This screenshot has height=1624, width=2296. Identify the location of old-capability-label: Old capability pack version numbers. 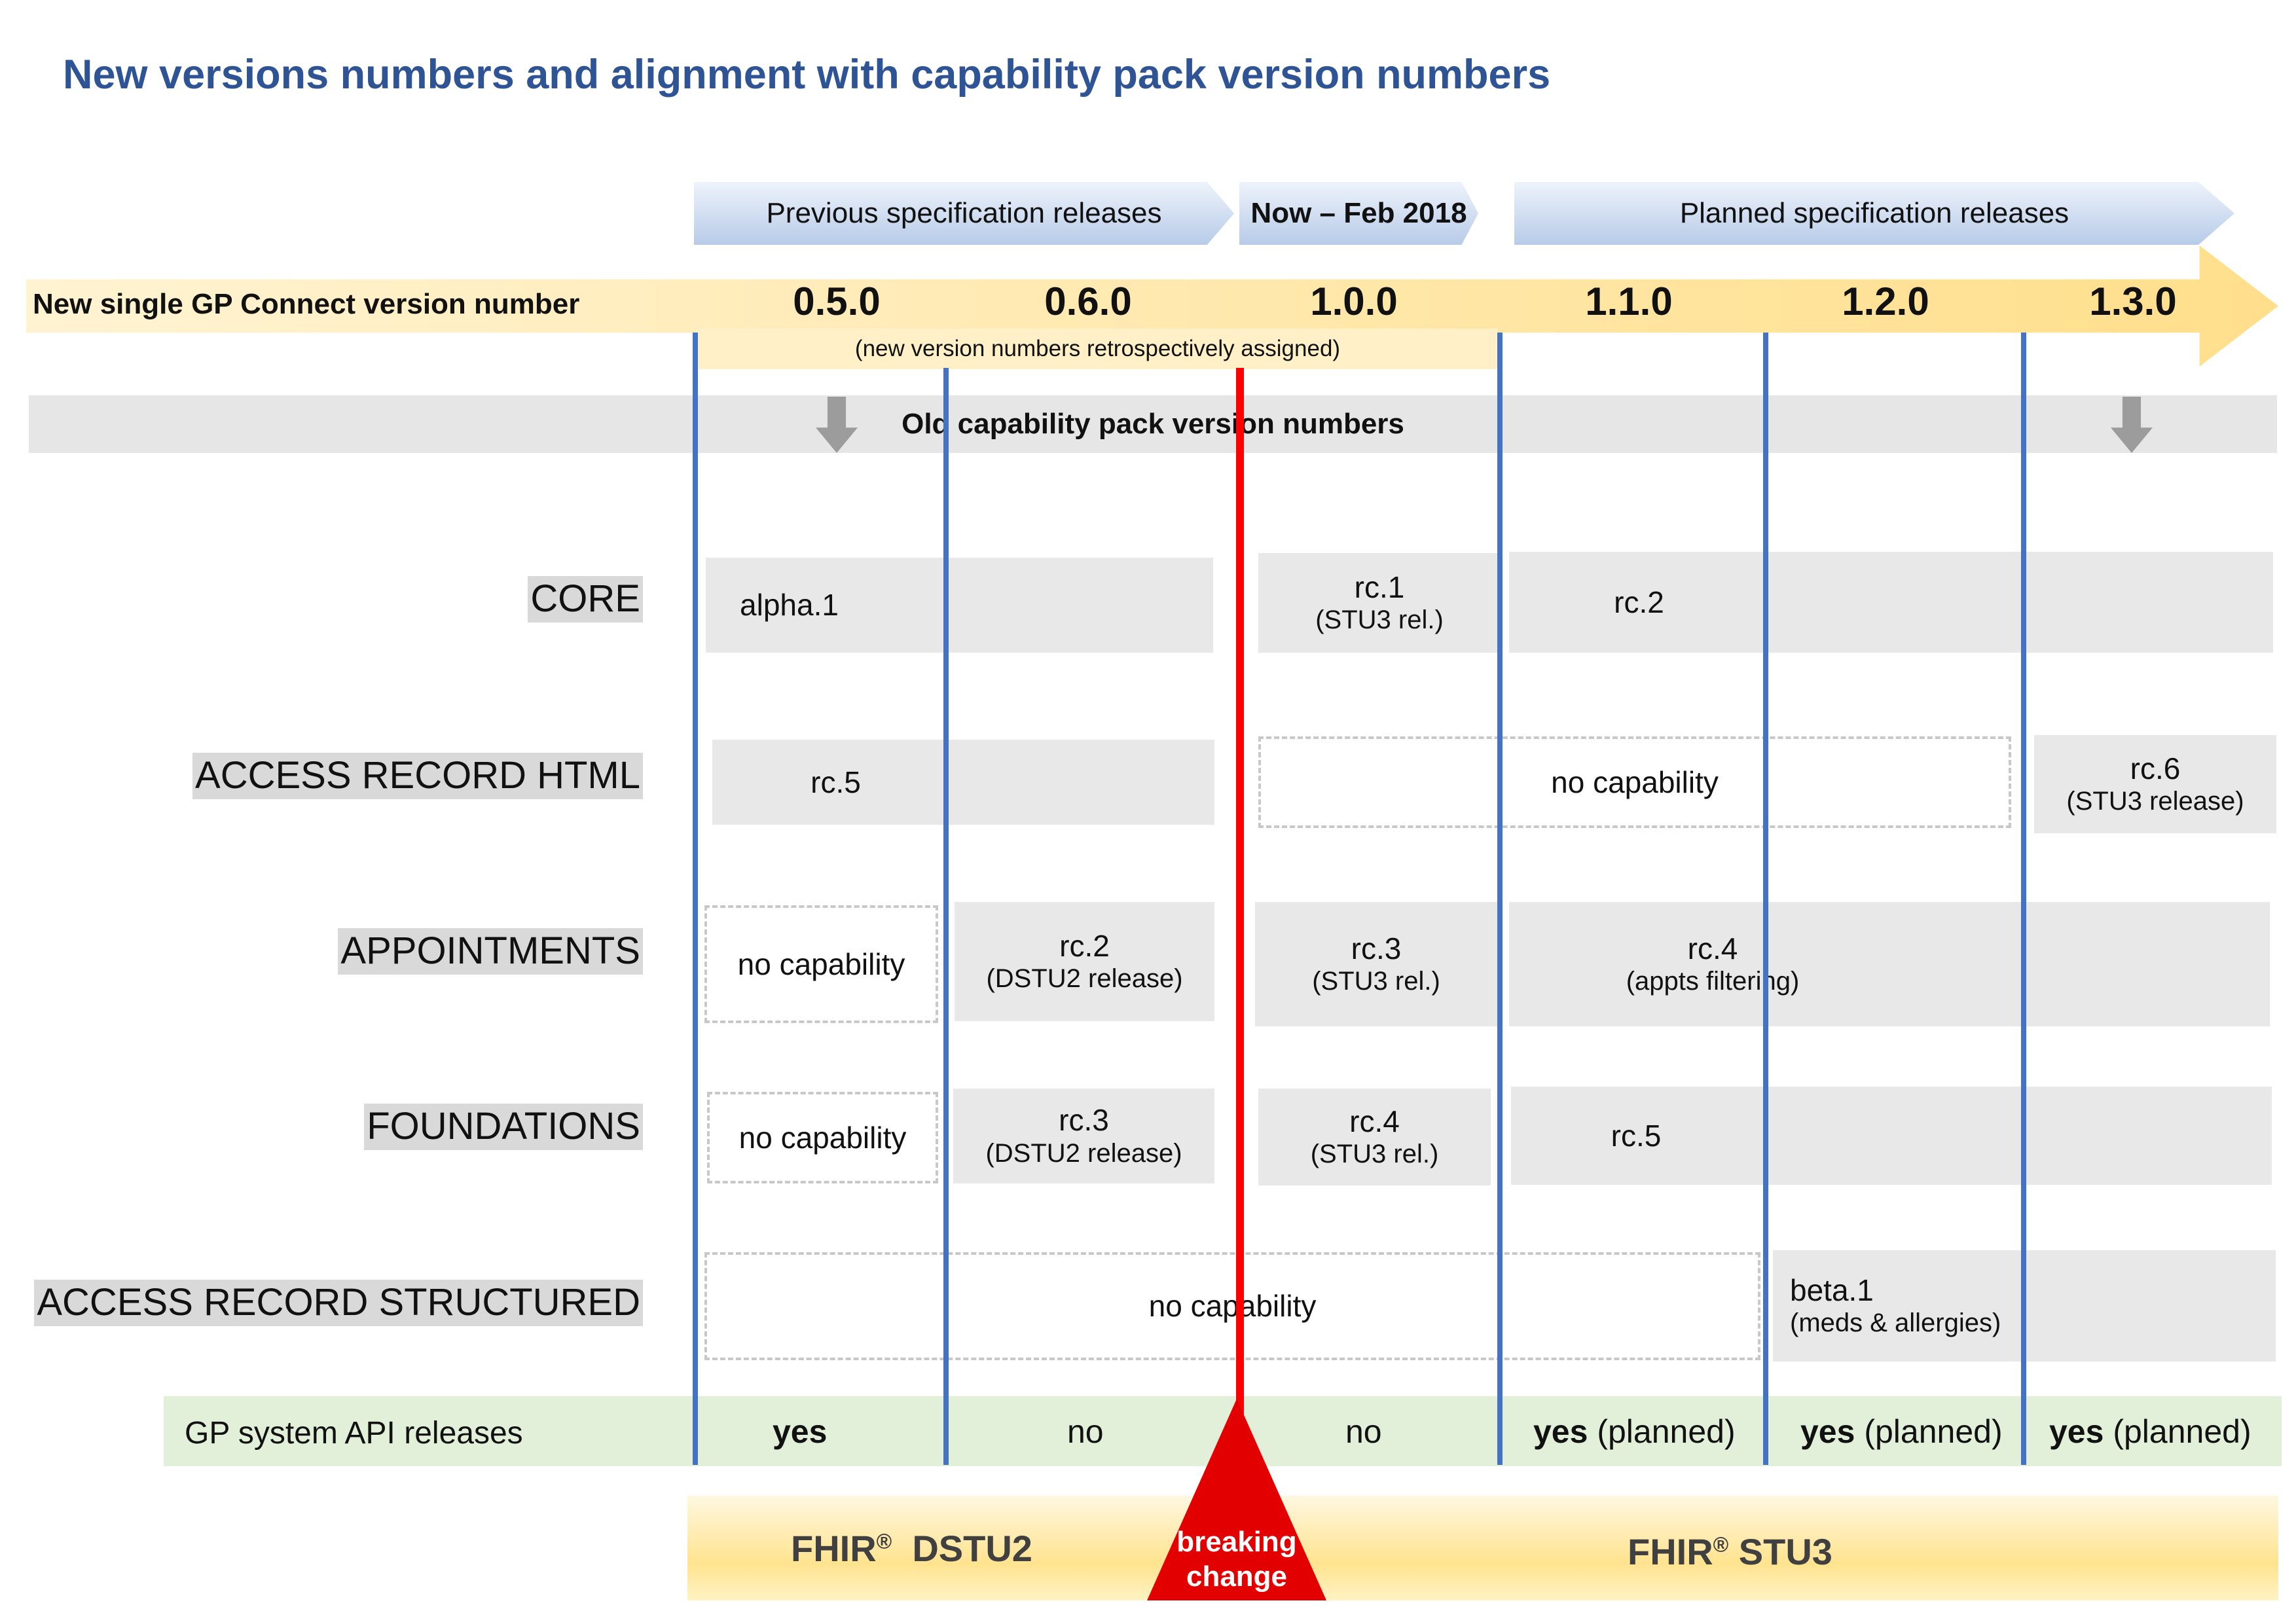
(1153, 424).